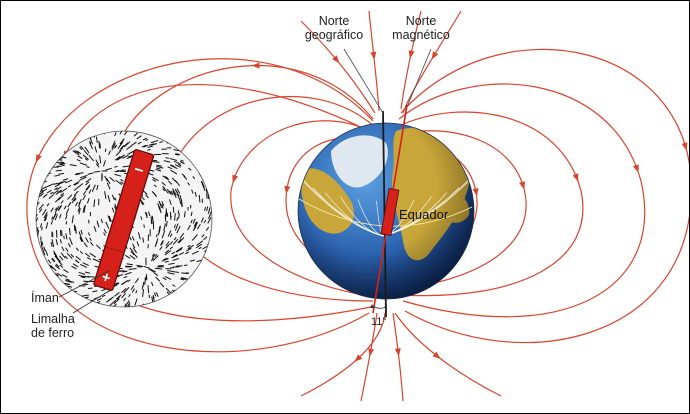 This screenshot has width=690, height=414. What do you see at coordinates (124, 220) in the screenshot?
I see `bar-magnet-icon: − +` at bounding box center [124, 220].